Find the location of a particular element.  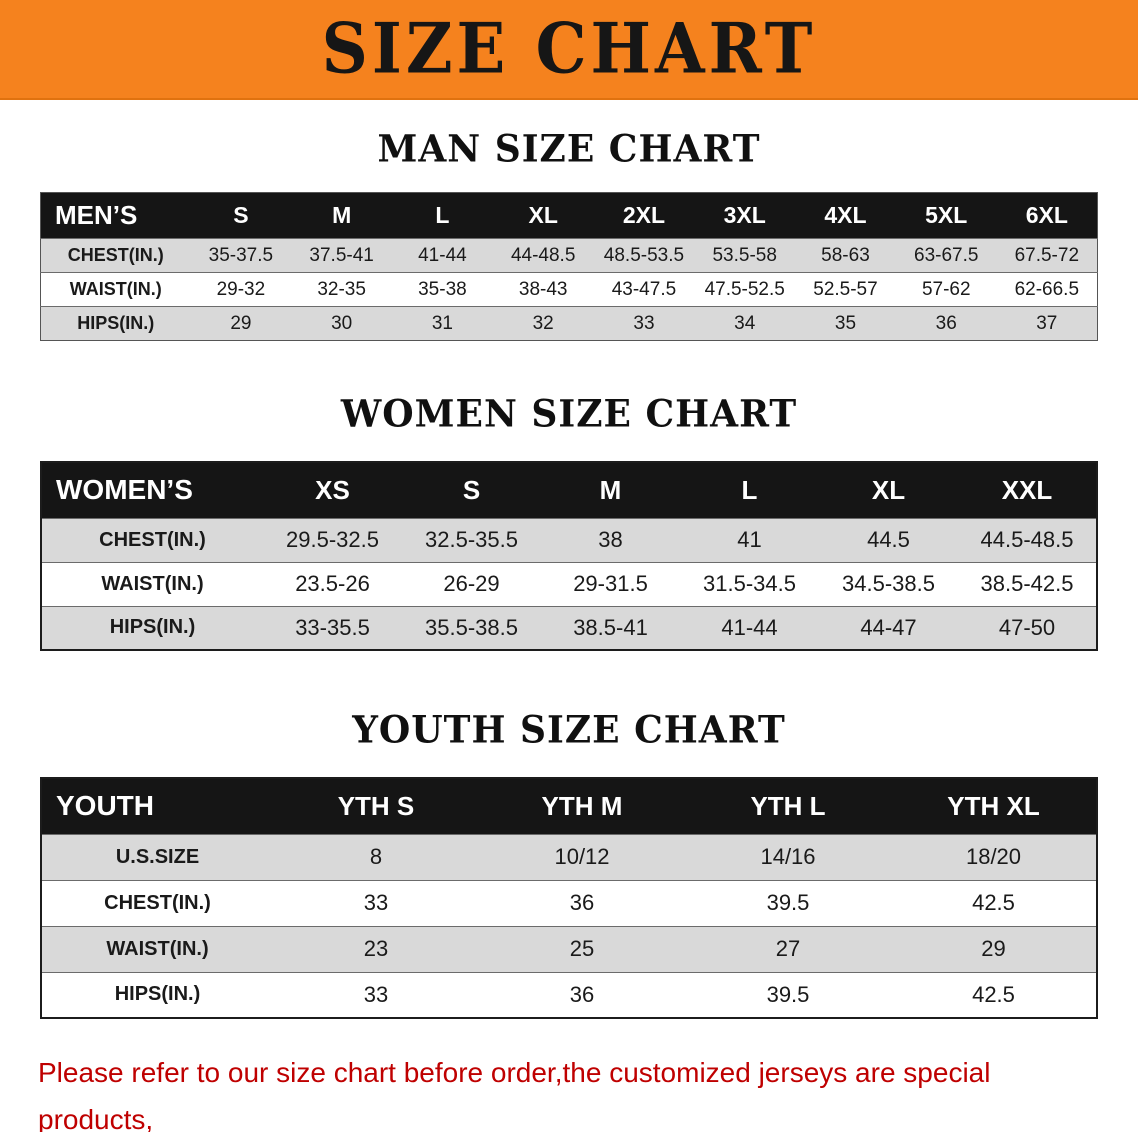

table-title-cell: YOUTH is located at coordinates (157, 806).